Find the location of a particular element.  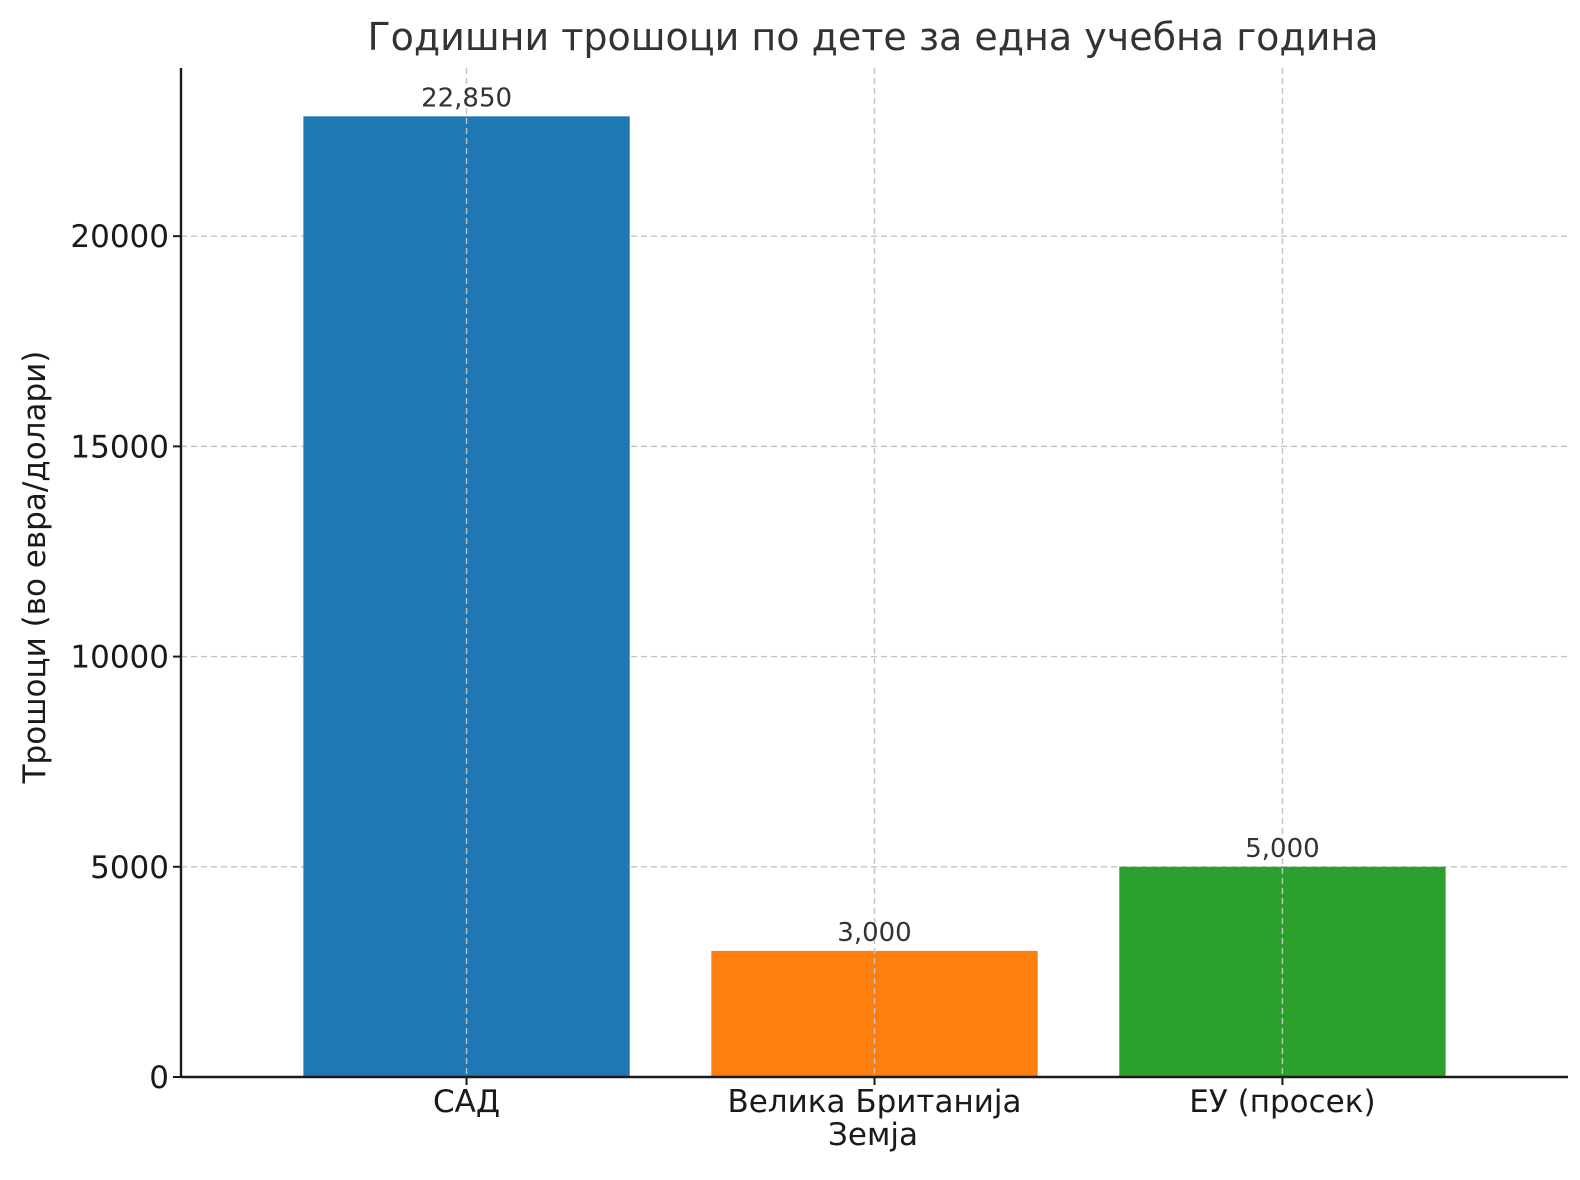

y-tick-label: 10000 is located at coordinates (119, 658).